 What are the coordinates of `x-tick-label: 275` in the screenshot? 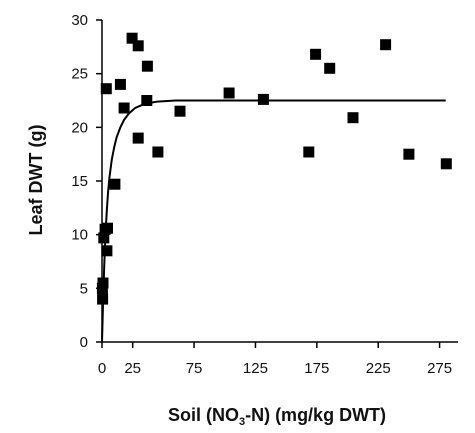 It's located at (439, 368).